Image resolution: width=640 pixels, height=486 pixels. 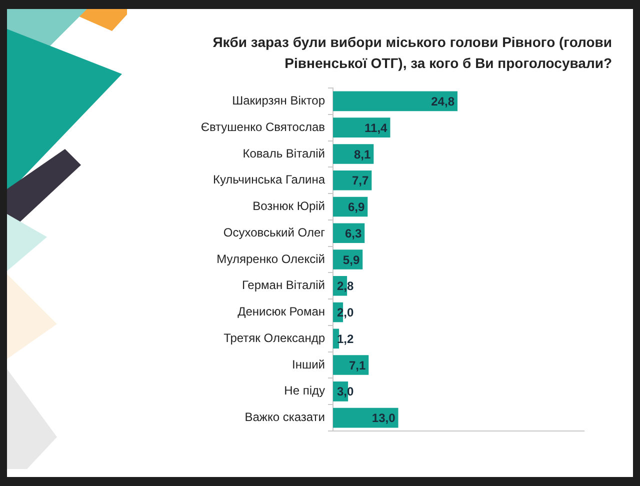 I want to click on y-tick-label: Герман Віталій, so click(x=283, y=285).